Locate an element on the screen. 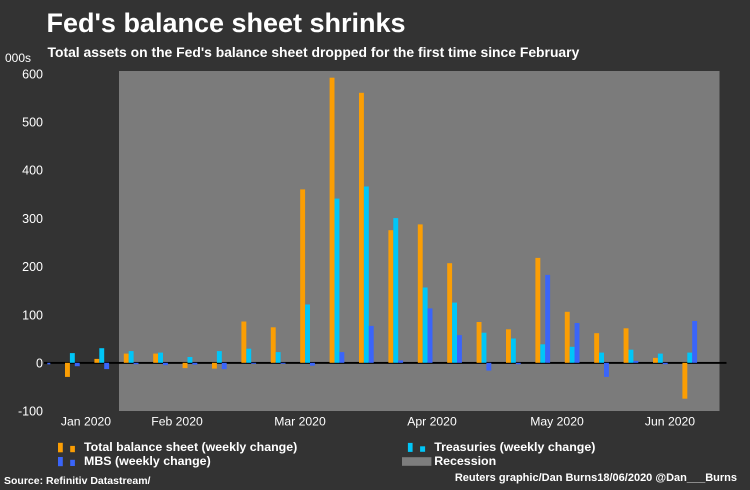 The width and height of the screenshot is (750, 490). svg-text: 400 is located at coordinates (32, 171).